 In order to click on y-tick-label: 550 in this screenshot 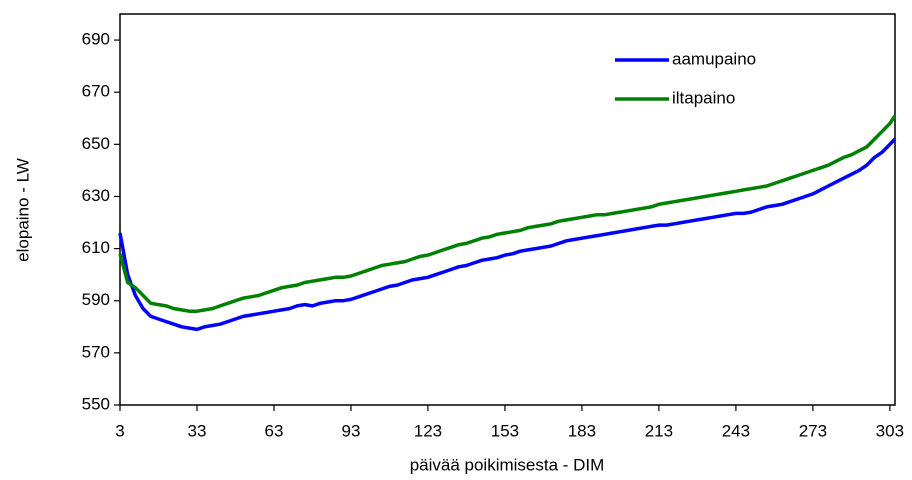, I will do `click(96, 403)`.